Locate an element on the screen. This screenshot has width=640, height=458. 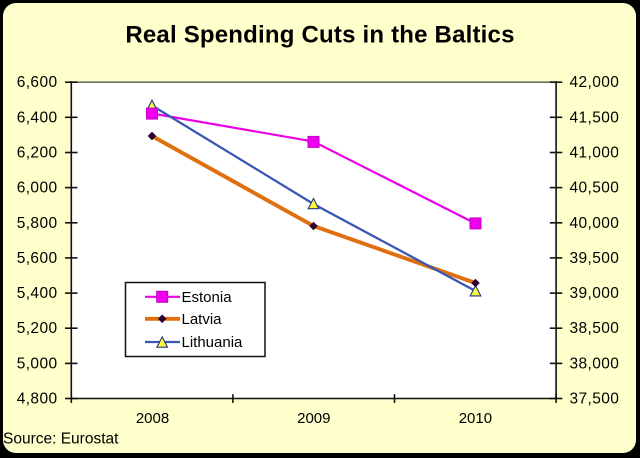
svg-text: 2008 is located at coordinates (152, 418).